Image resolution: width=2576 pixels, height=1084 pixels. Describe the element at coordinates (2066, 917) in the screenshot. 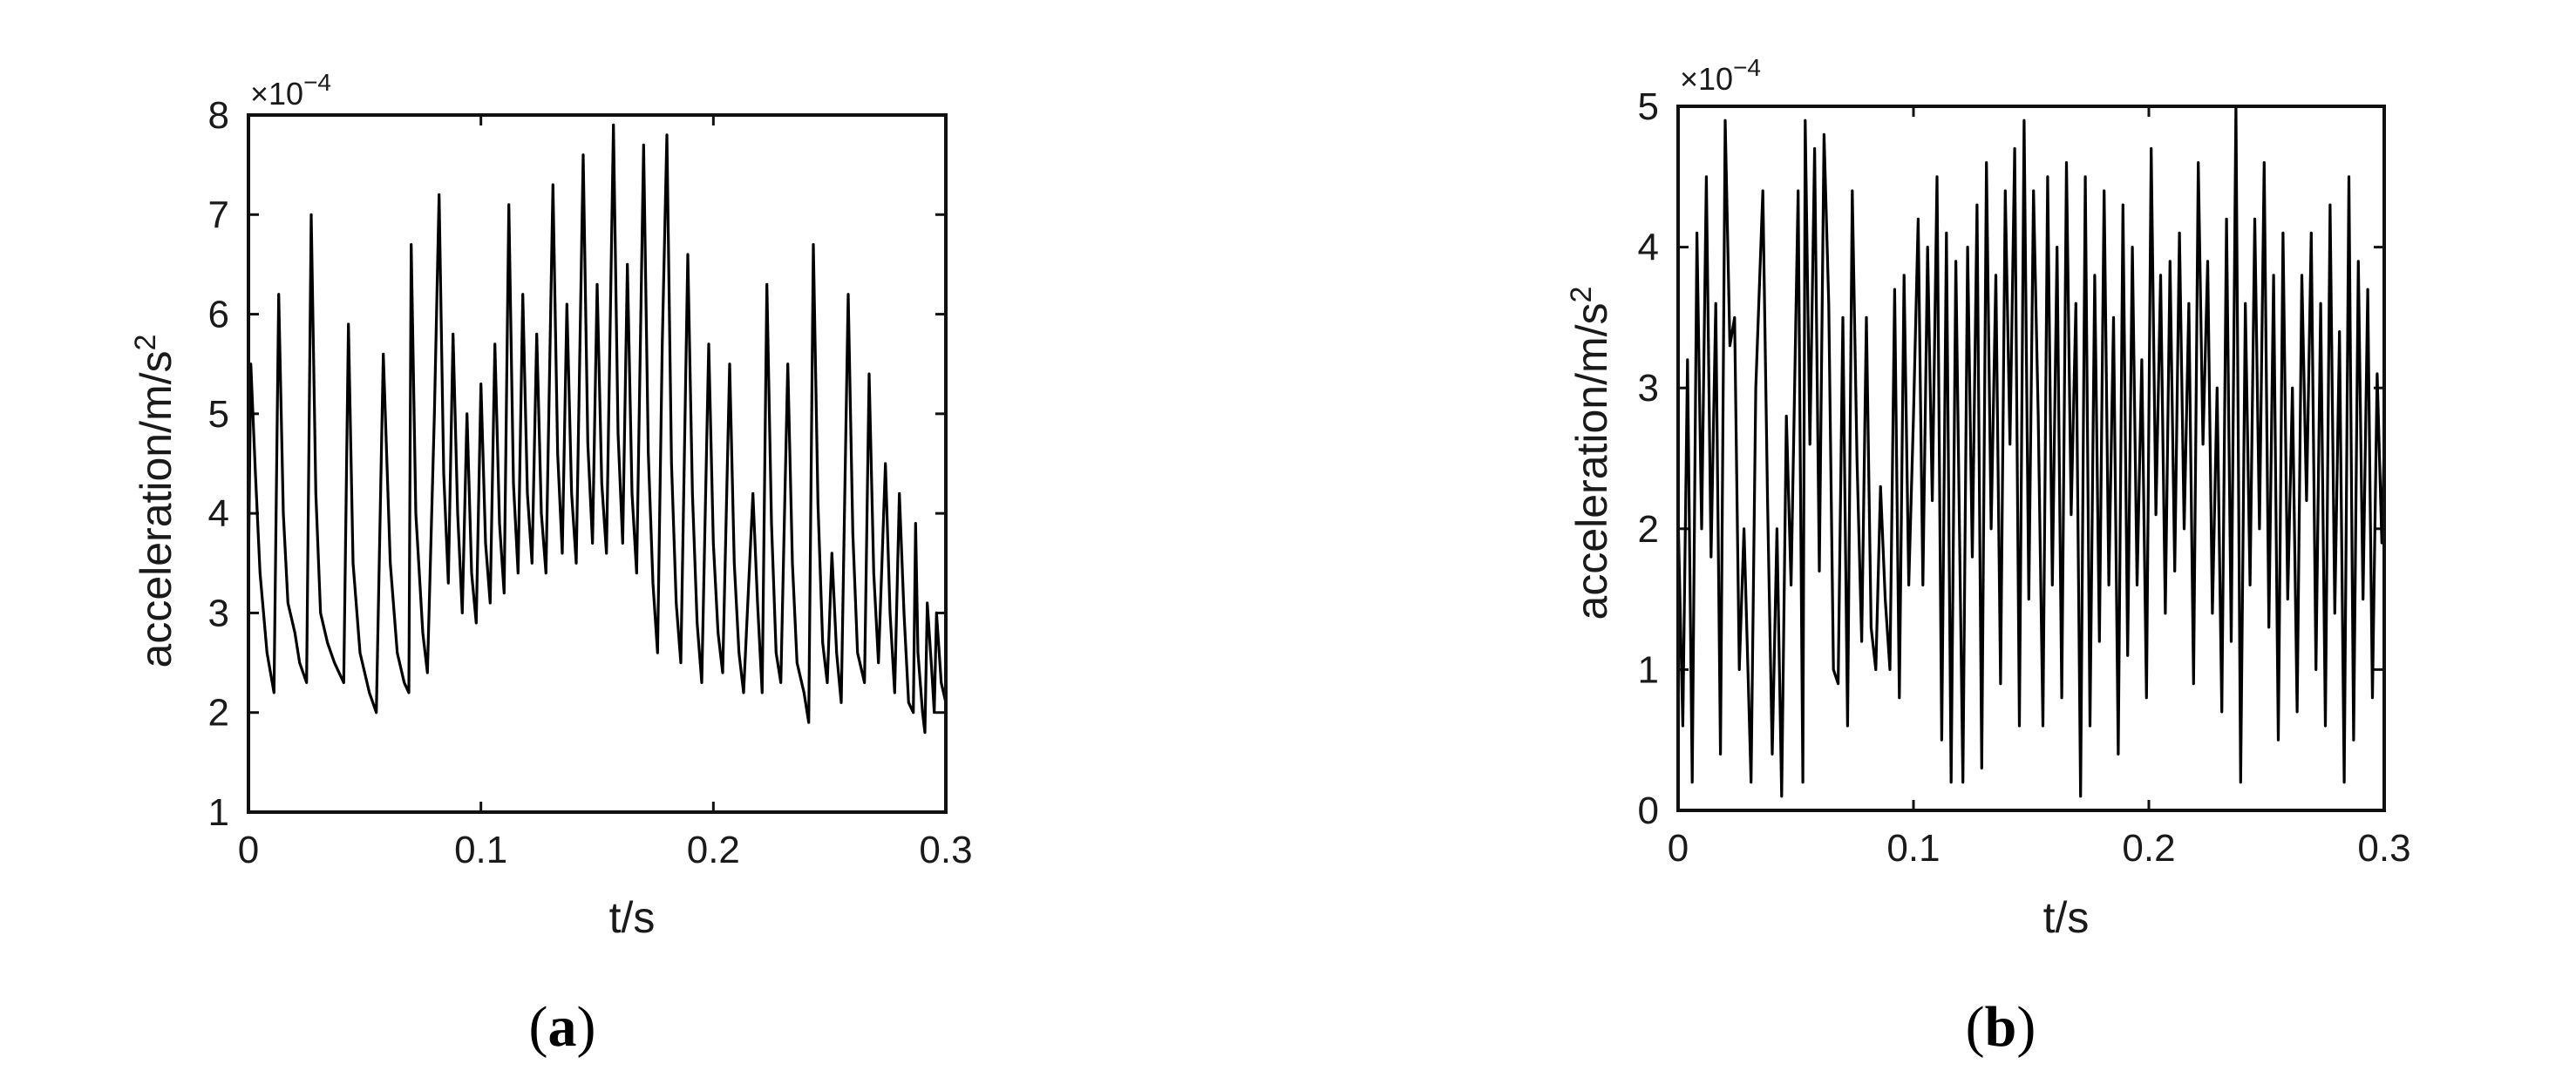

I see `x-axis-label-b: t/s` at that location.